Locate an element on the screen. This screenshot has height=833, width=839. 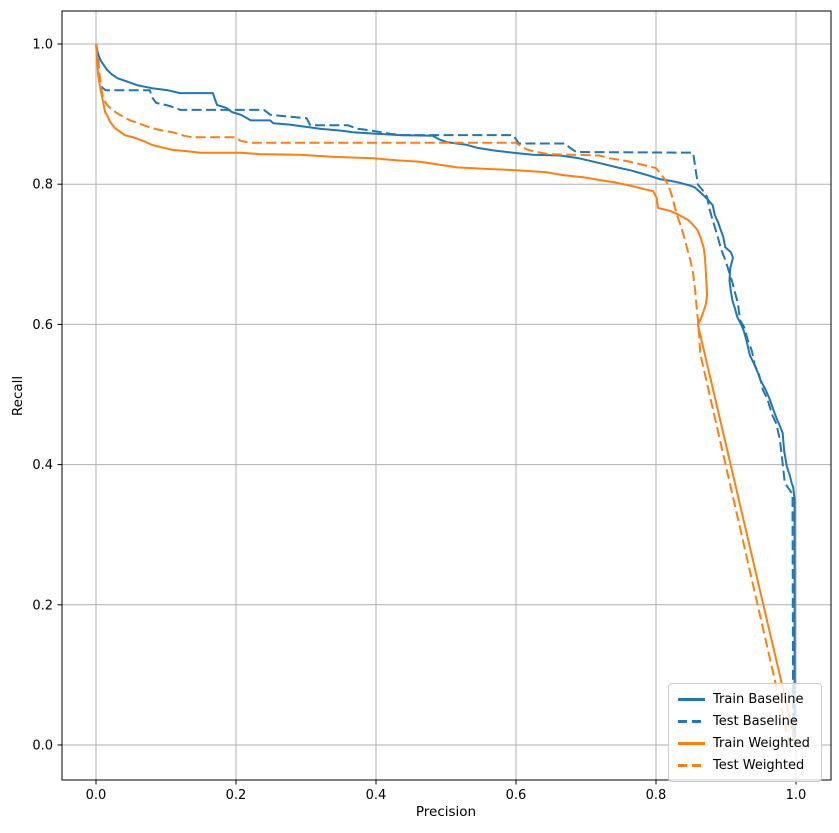
legend-label: Test Weighted is located at coordinates (759, 765).